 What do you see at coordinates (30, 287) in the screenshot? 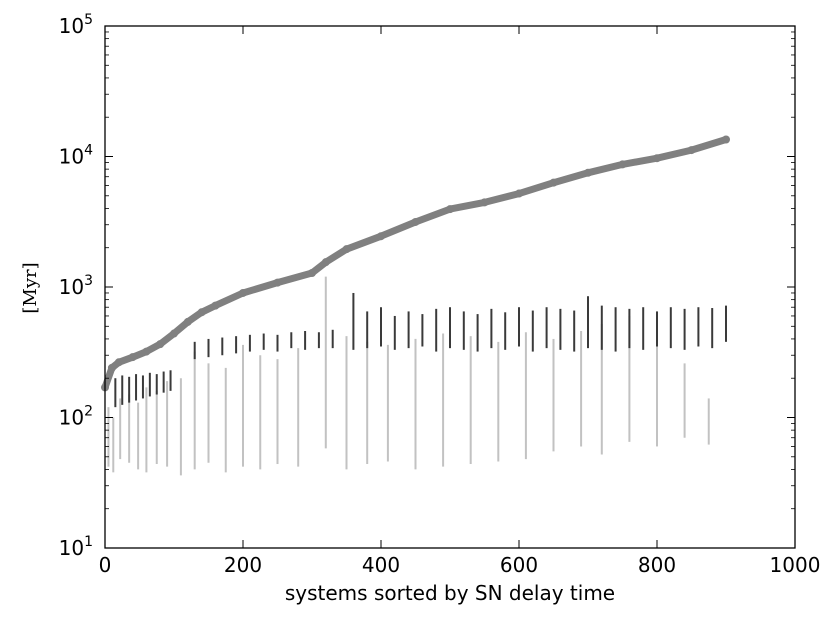
I see `y-axis-label: [Myr]` at bounding box center [30, 287].